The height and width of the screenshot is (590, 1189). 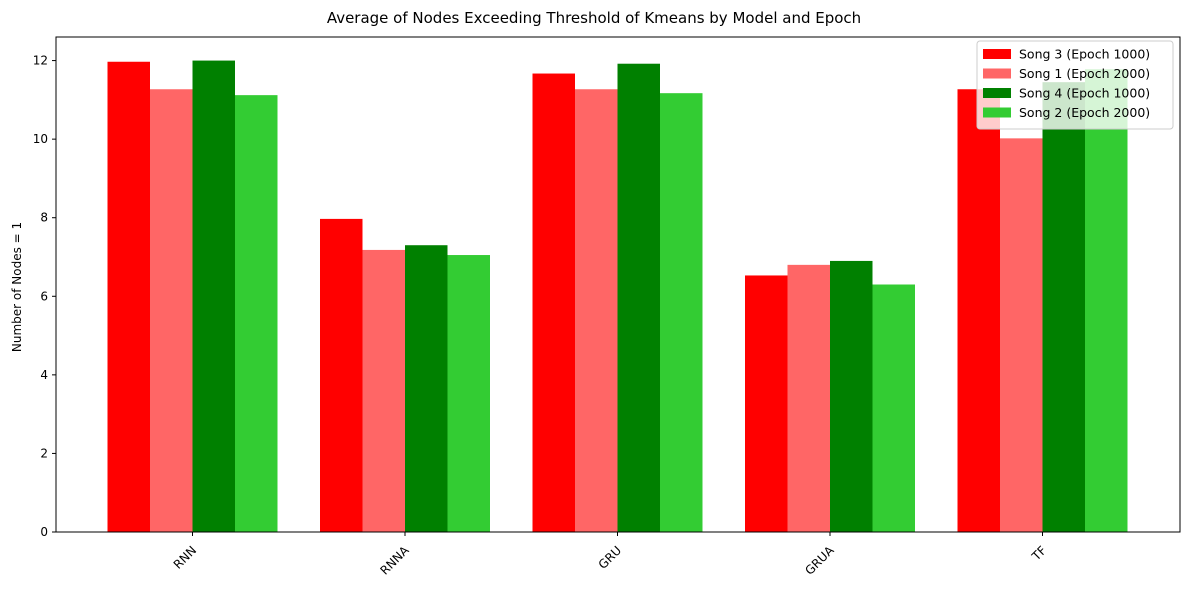 What do you see at coordinates (44, 296) in the screenshot?
I see `y-tick-label: 6` at bounding box center [44, 296].